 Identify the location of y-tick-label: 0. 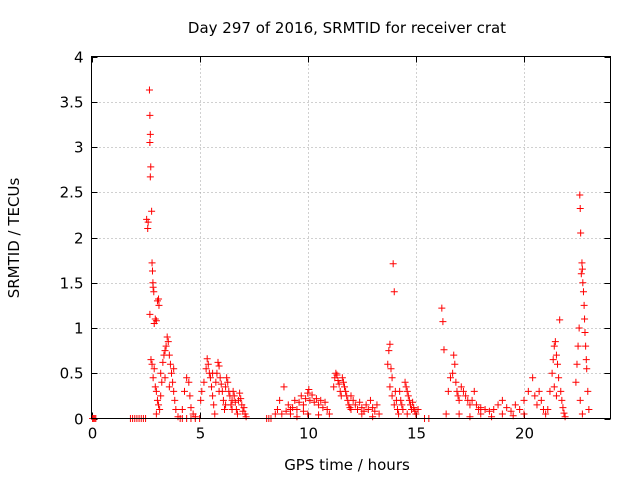
(79, 420).